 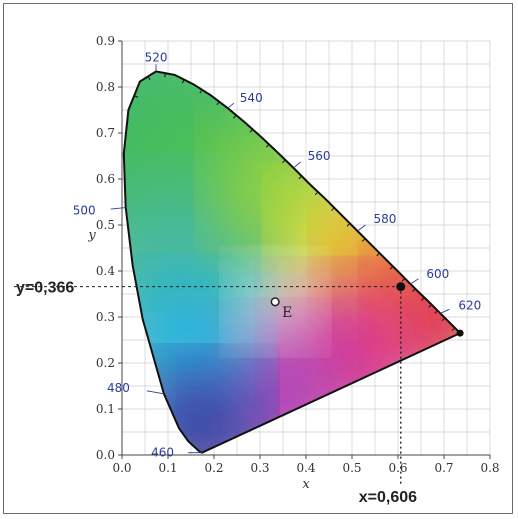 What do you see at coordinates (105, 363) in the screenshot?
I see `y-tick-label: 0.2` at bounding box center [105, 363].